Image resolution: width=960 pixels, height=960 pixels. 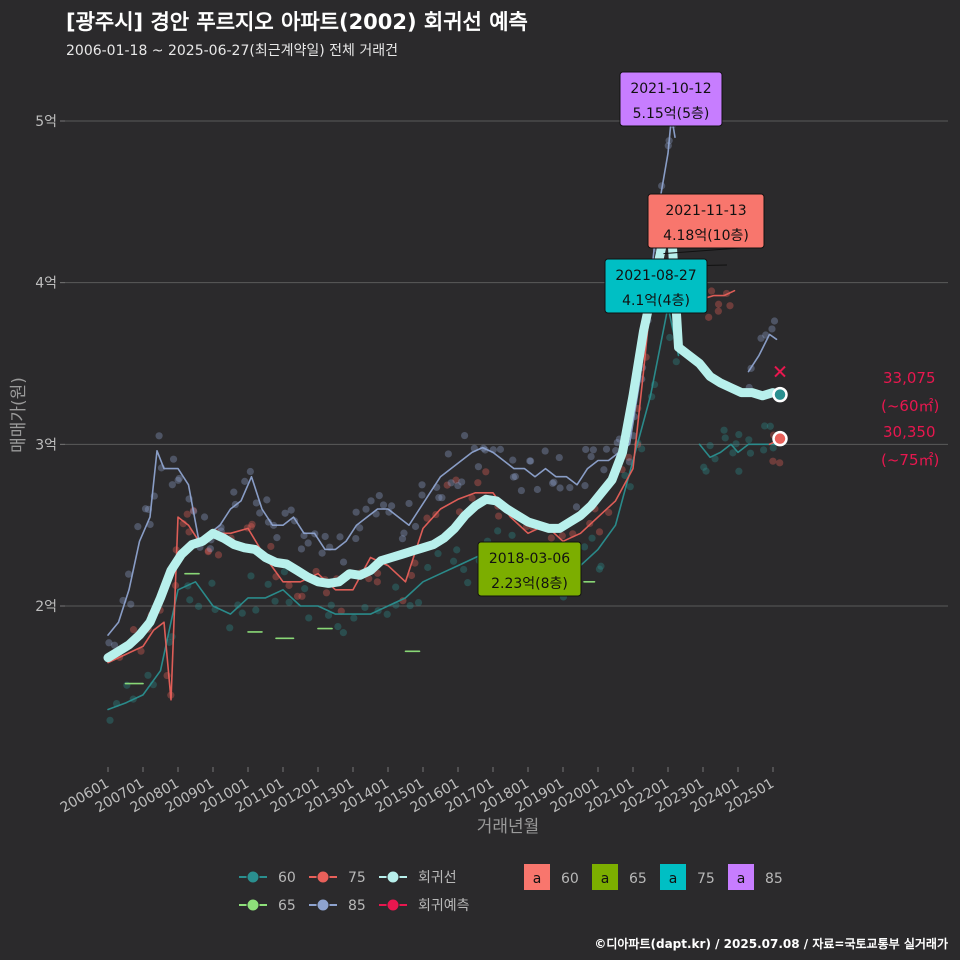 What do you see at coordinates (570, 879) in the screenshot?
I see `legend-fill-label: 60` at bounding box center [570, 879].